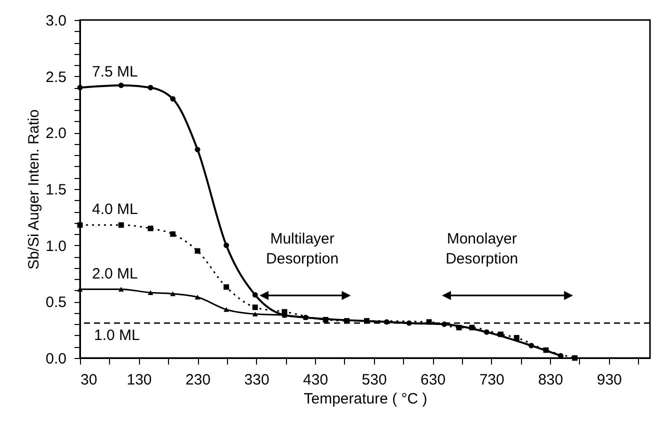 Image resolution: width=654 pixels, height=431 pixels. Describe the element at coordinates (257, 380) in the screenshot. I see `x-tick-label: 330` at that location.